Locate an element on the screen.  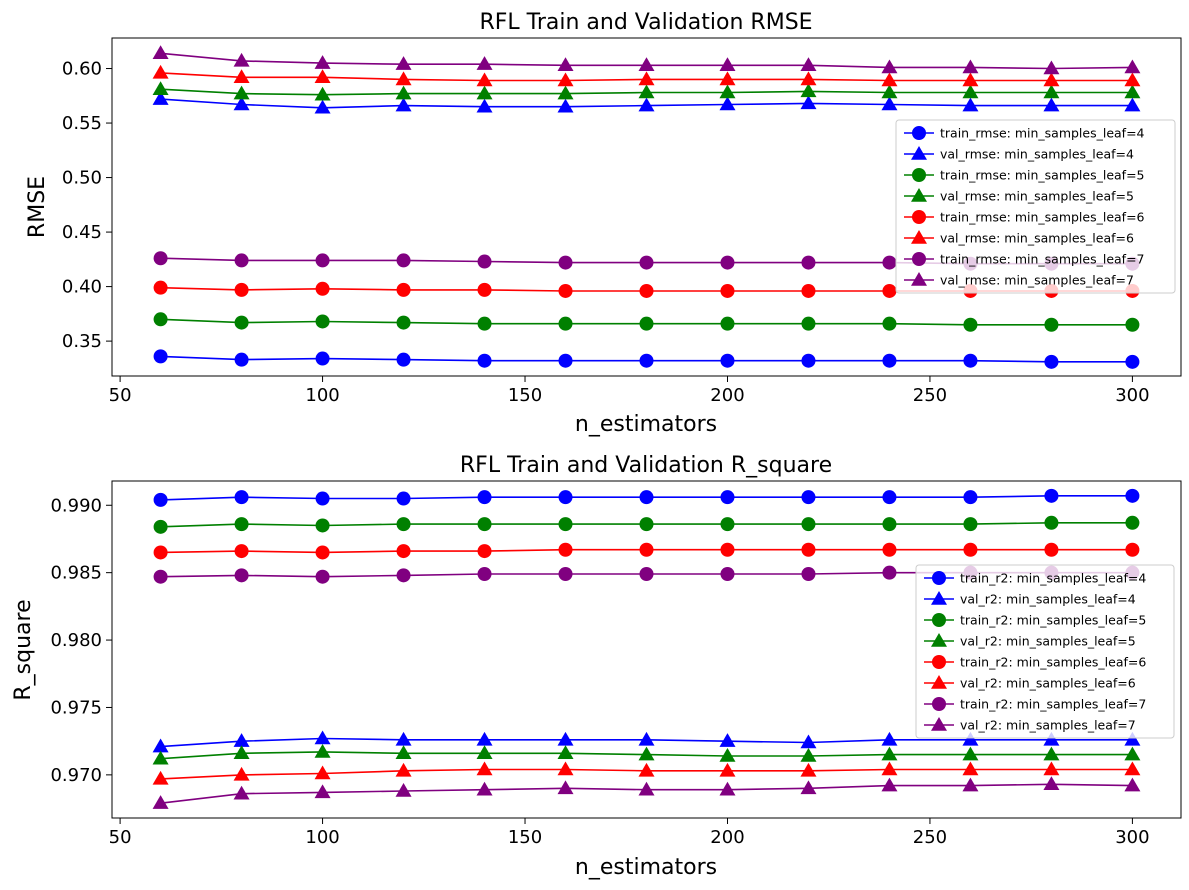
r-square-legend-label: train_r2: min_samples_leaf=6 is located at coordinates (1053, 662).